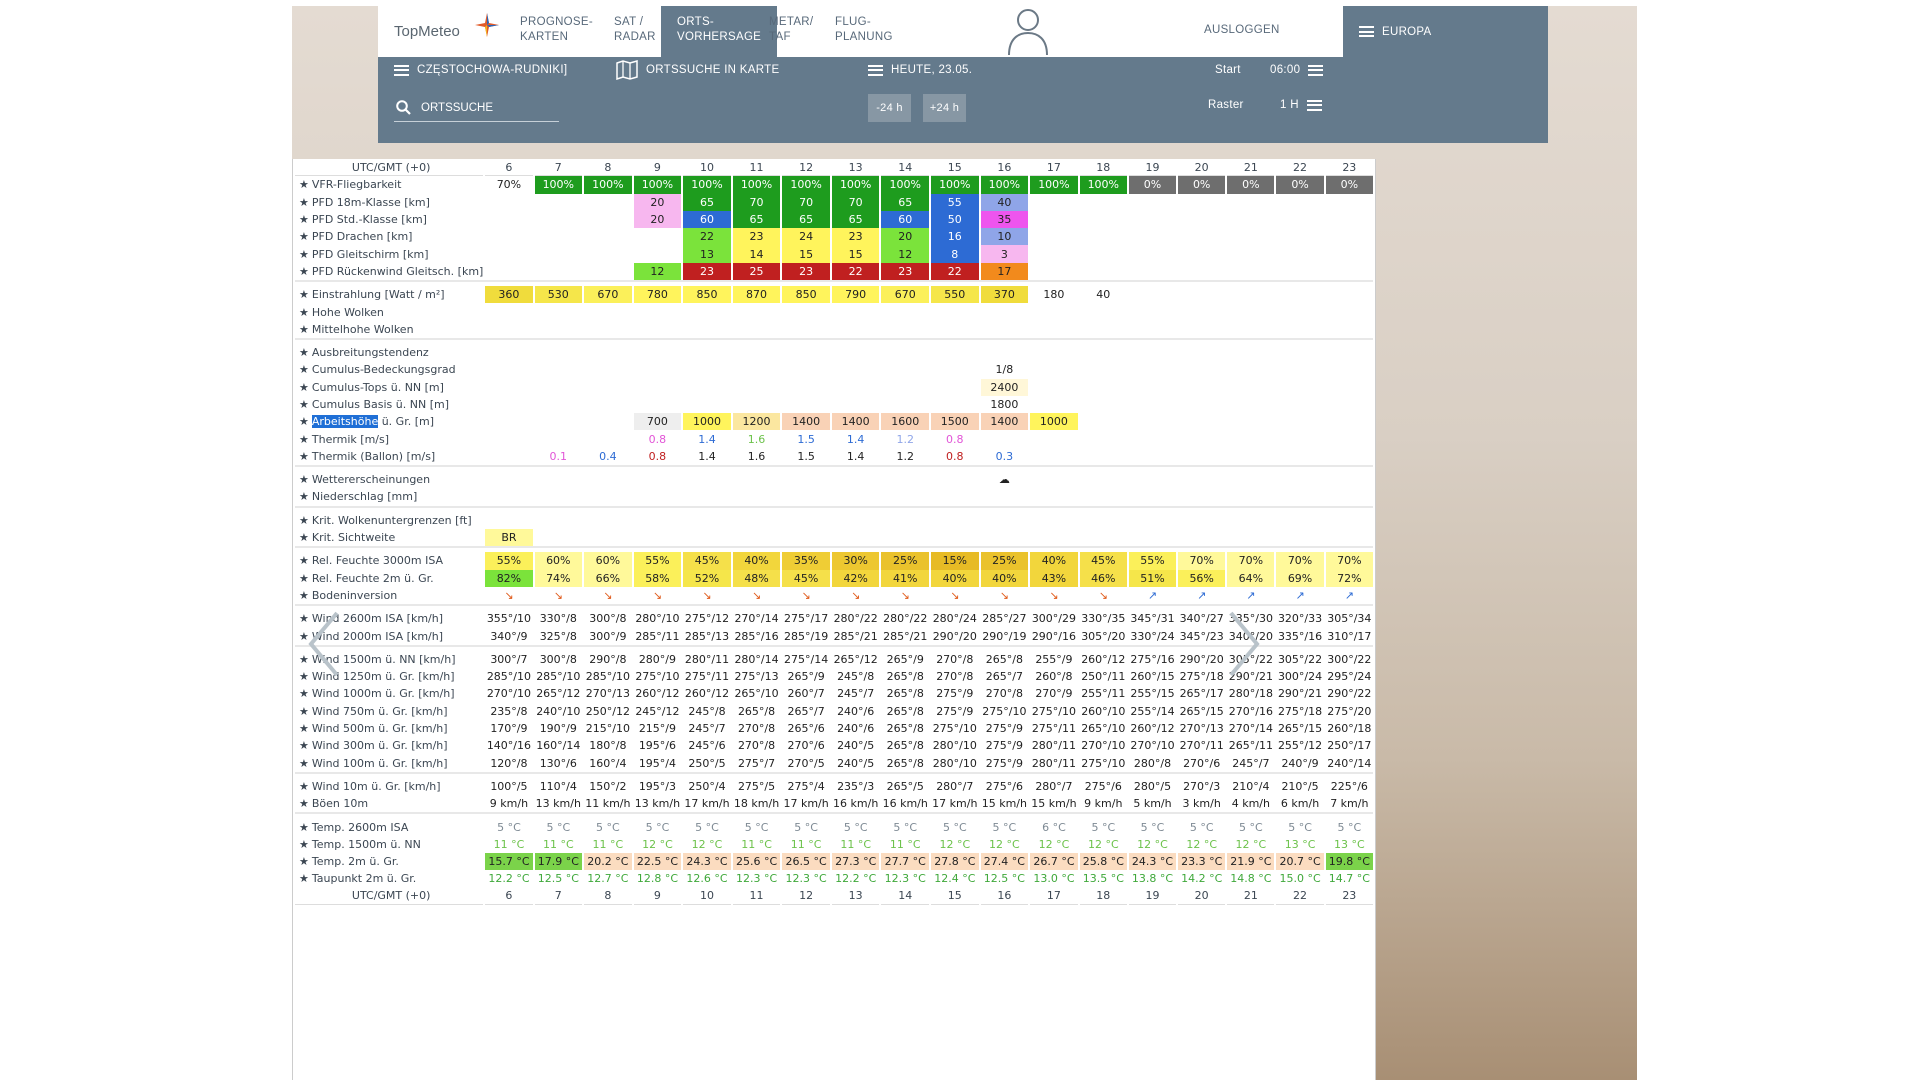 This screenshot has width=1920, height=1080. What do you see at coordinates (360, 844) in the screenshot?
I see `row-label: ★ Temp. 1500m ü. NN` at bounding box center [360, 844].